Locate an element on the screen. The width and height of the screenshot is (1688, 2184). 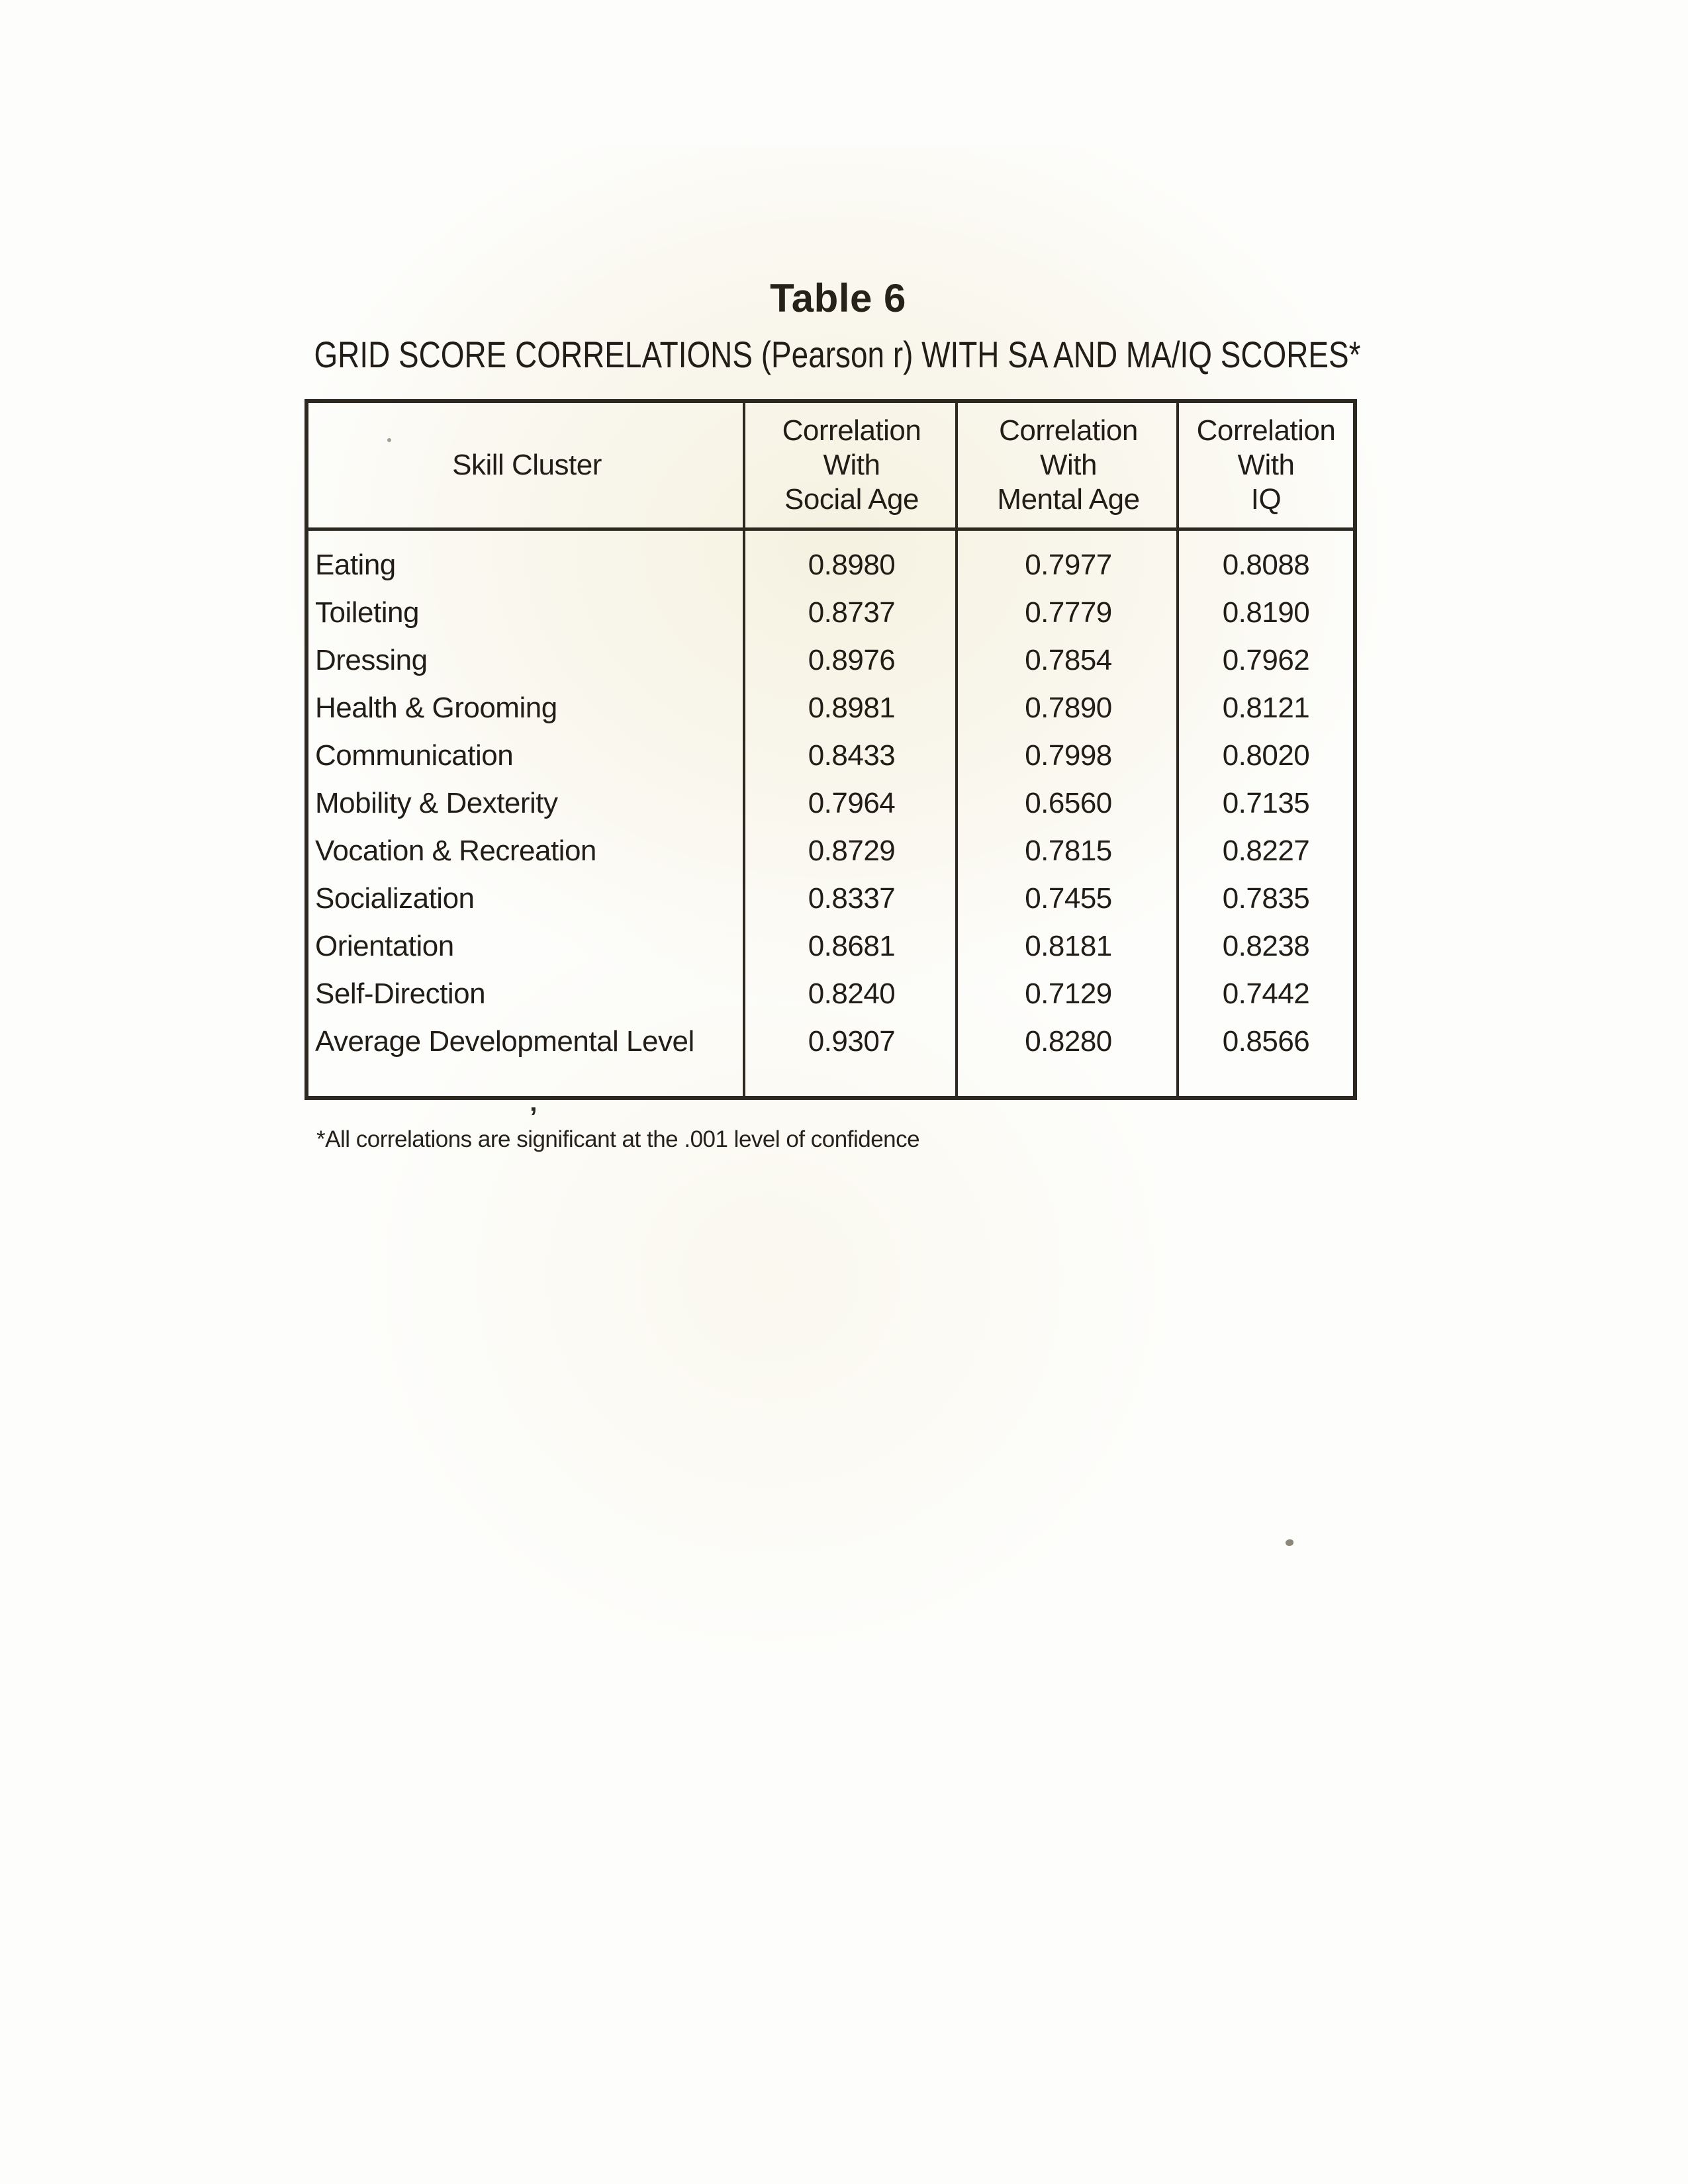
table-row: Toileting 0.8737 0.7779 0.8190 is located at coordinates (830, 613).